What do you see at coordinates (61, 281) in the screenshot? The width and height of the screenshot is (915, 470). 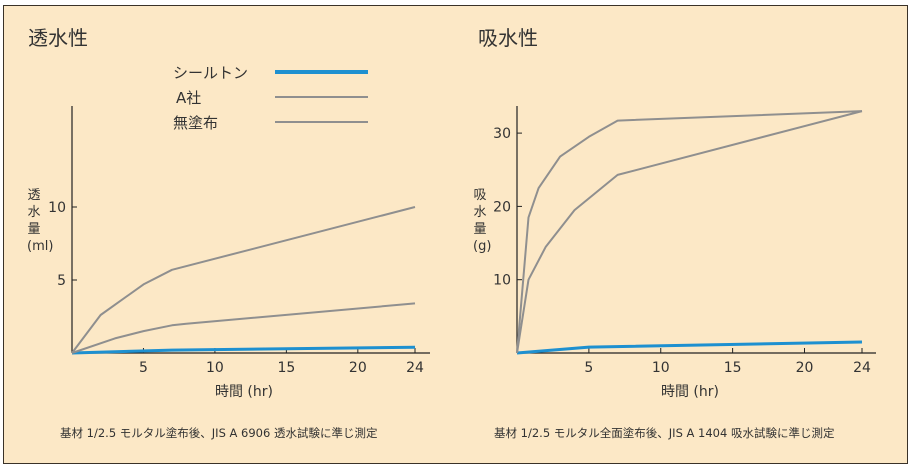 I see `c0-y-tick-label: 5` at bounding box center [61, 281].